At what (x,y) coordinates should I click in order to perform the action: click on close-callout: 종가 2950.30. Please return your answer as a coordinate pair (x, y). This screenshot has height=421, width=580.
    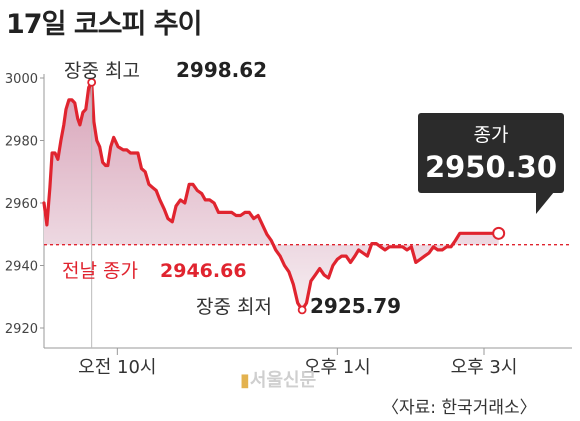
    Looking at the image, I should click on (491, 153).